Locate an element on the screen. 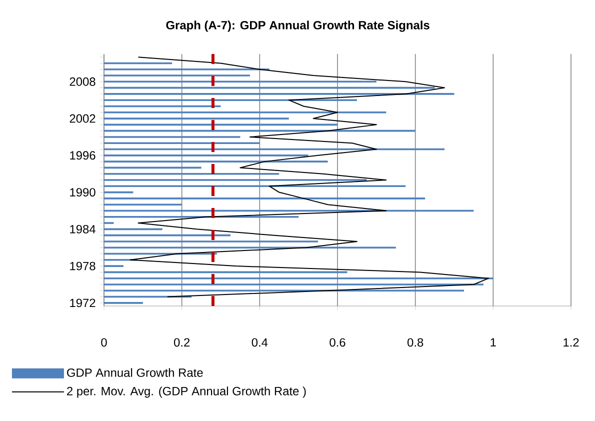 This screenshot has width=595, height=421. x-tick-label: 0.8 is located at coordinates (415, 342).